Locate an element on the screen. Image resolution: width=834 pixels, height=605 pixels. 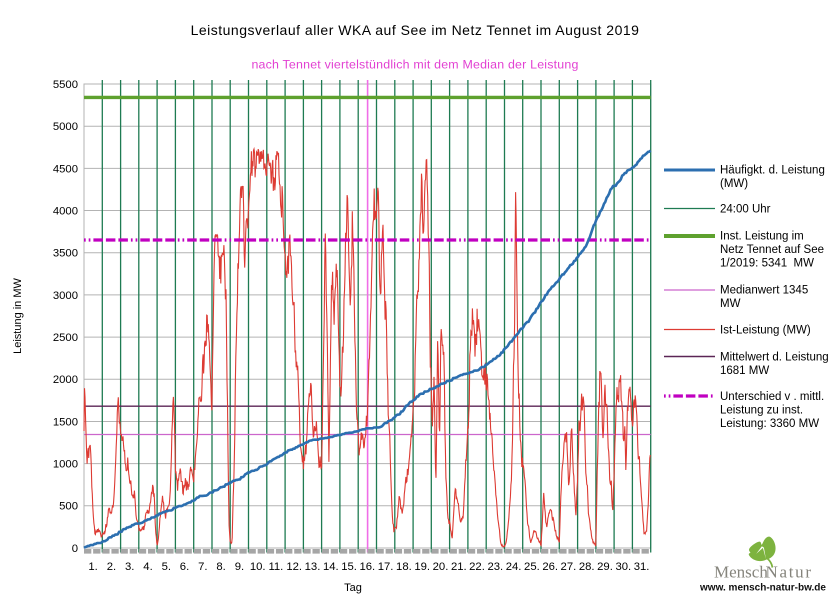
svg-text: Unterschied v . mittl. is located at coordinates (772, 397).